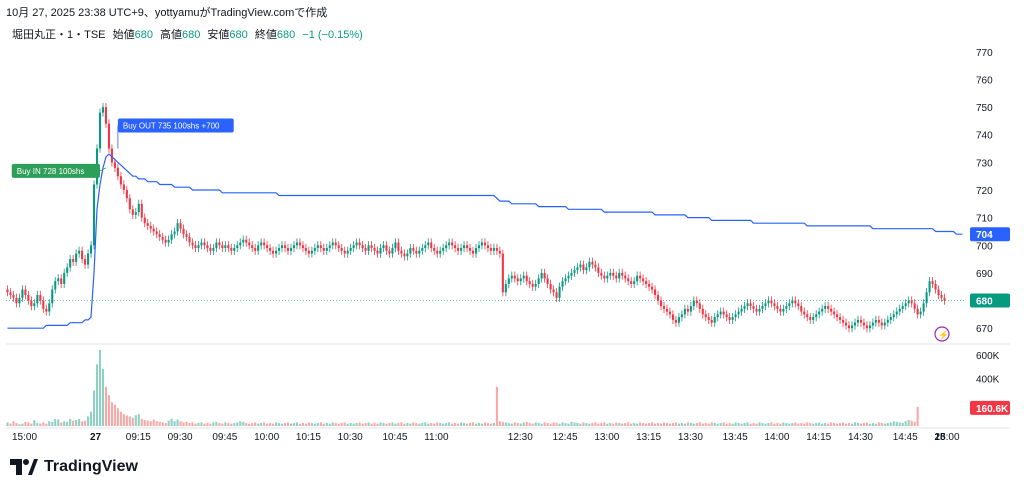 The height and width of the screenshot is (490, 1024). I want to click on tradingview-logo-icon, so click(24, 467).